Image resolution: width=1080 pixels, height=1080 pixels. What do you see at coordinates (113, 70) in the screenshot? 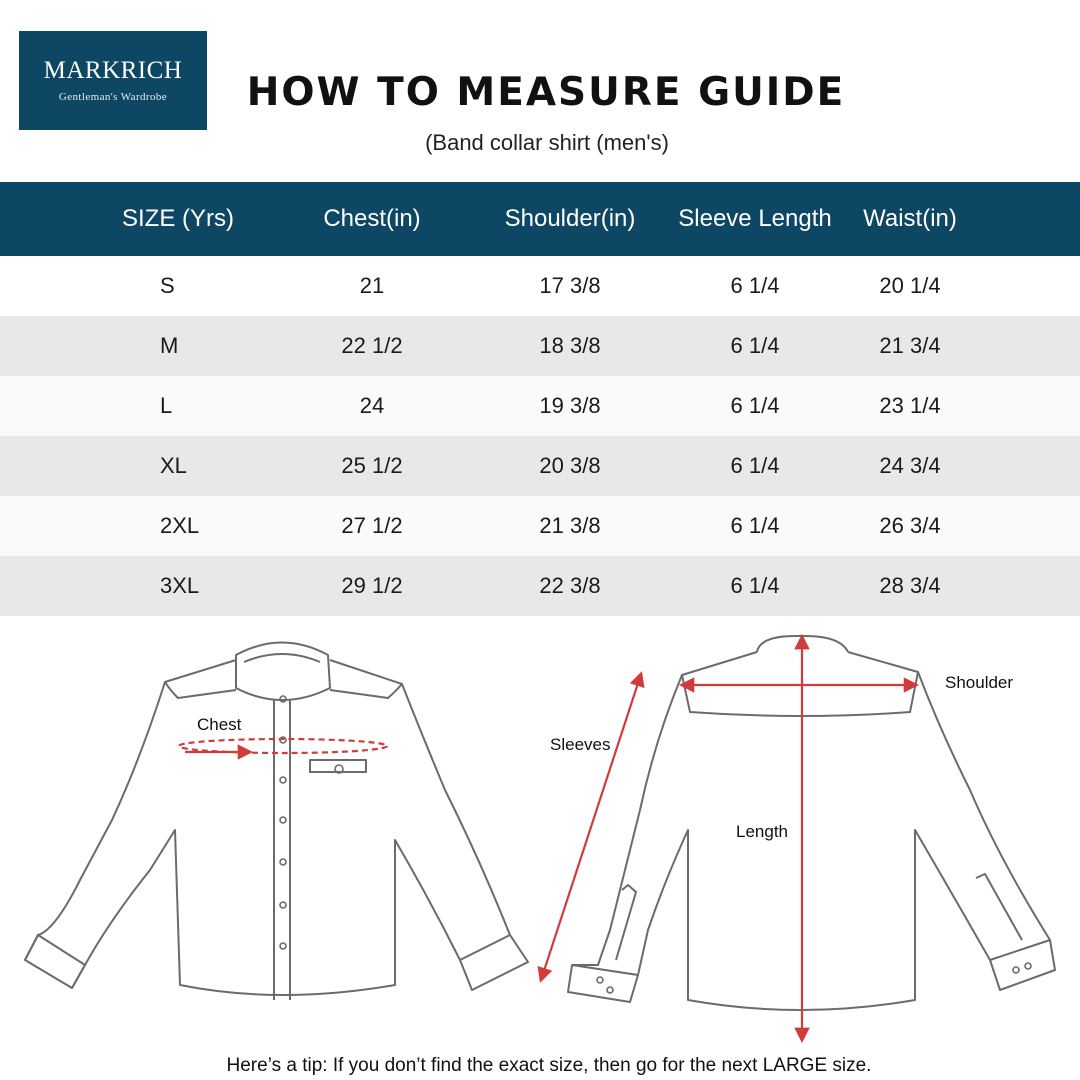
I see `brand-name: MARKRICH` at bounding box center [113, 70].